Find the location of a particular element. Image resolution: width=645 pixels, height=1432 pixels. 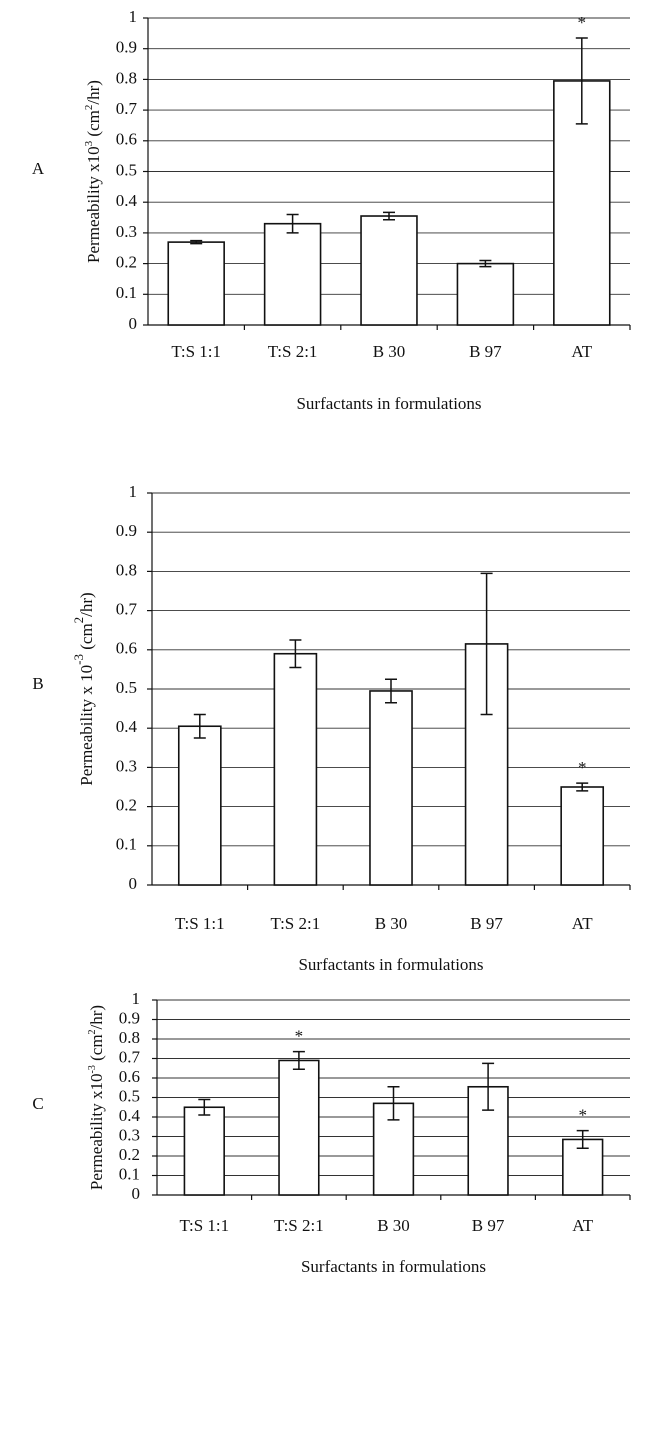

y-axis-title-part: Permeability x 10 is located at coordinates (86, 725).